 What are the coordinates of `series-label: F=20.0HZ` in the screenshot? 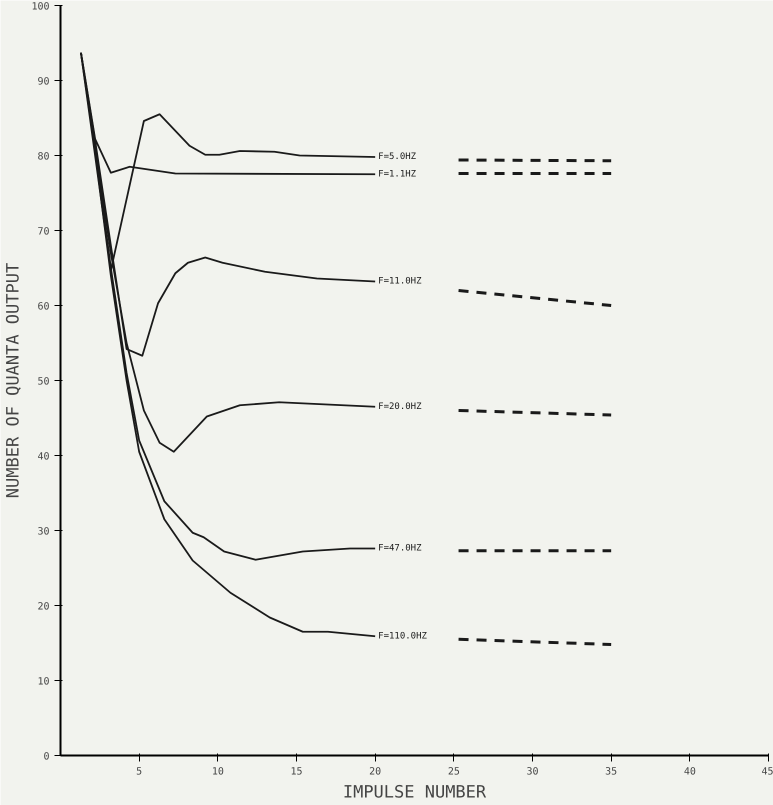 It's located at (400, 407).